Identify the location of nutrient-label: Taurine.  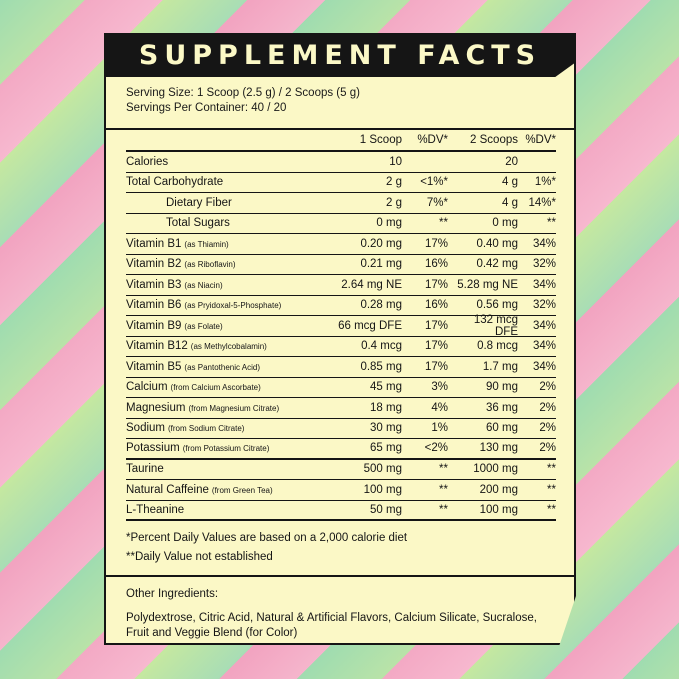
(145, 469).